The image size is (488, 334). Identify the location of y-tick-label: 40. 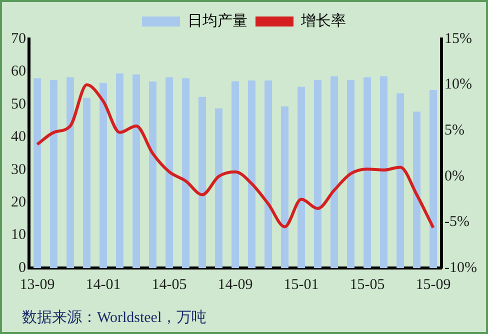
(18, 137).